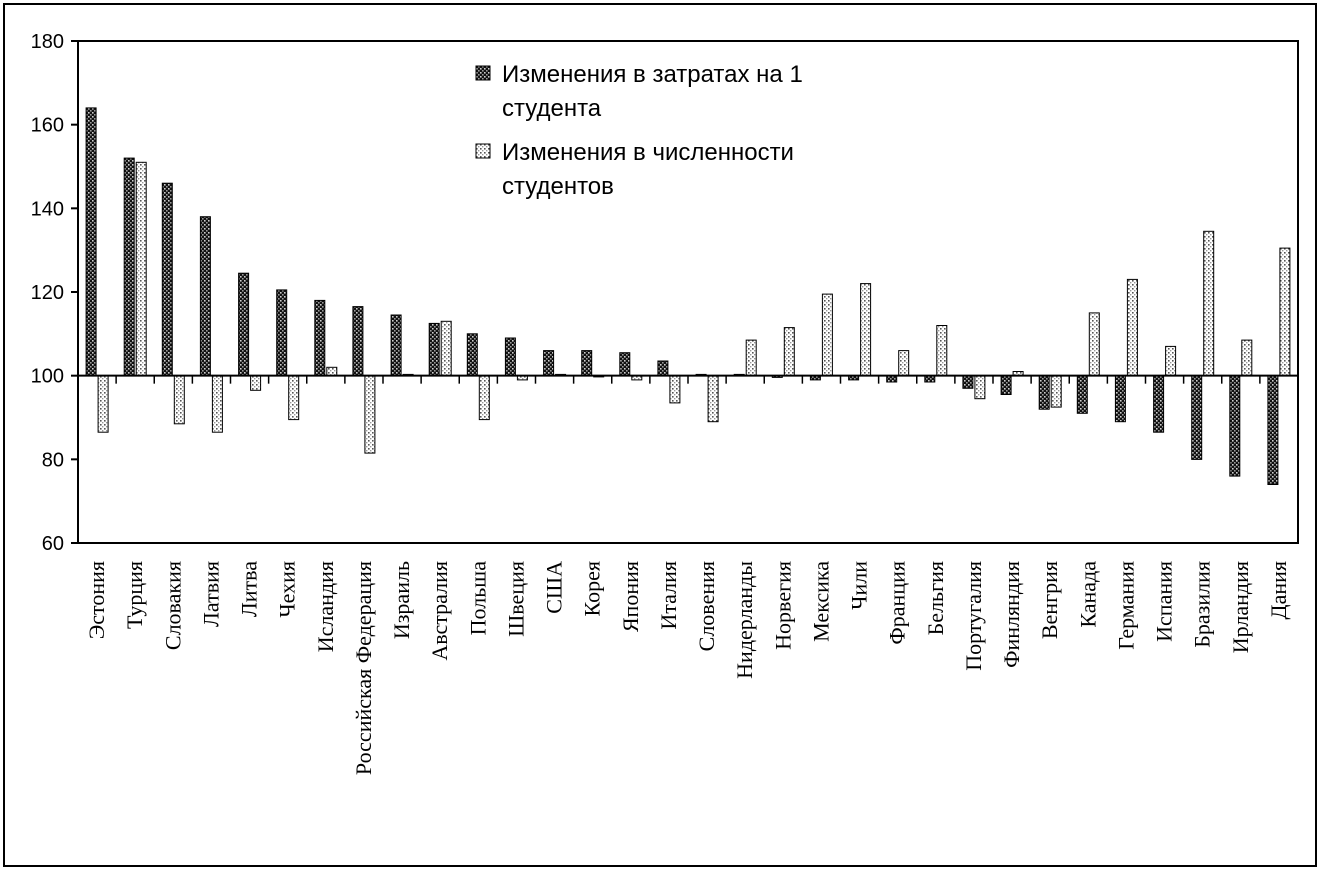 Image resolution: width=1324 pixels, height=872 pixels. Describe the element at coordinates (47, 42) in the screenshot. I see `y-tick-label: 180` at that location.